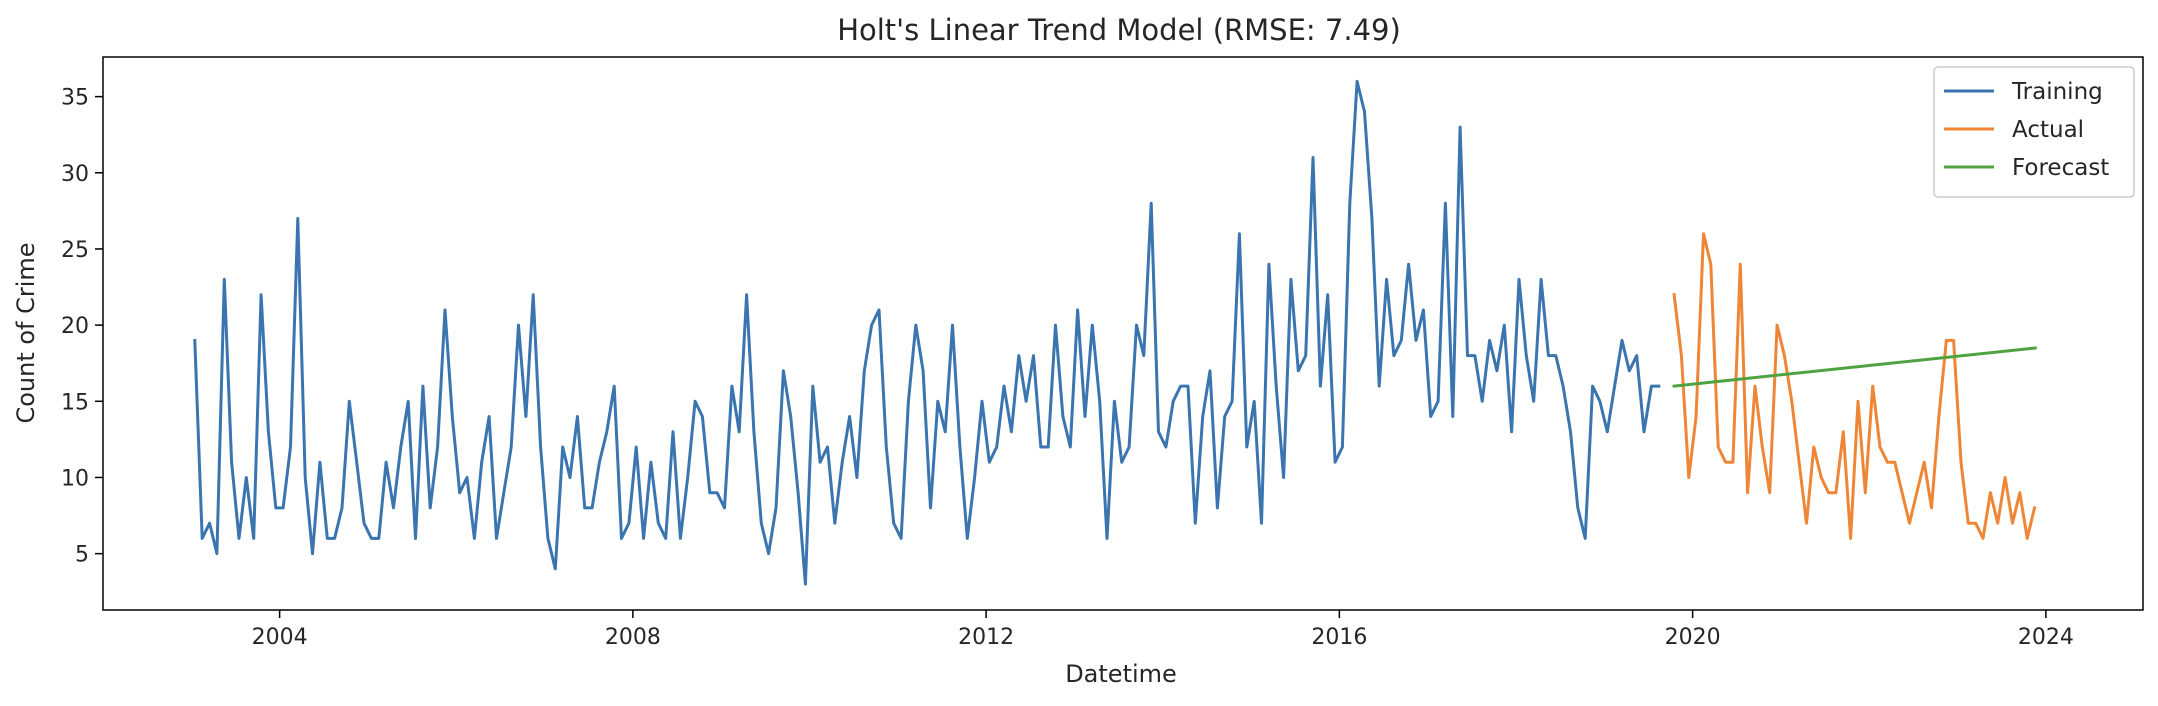 The image size is (2158, 706). I want to click on legend-label-forecast: Forecast, so click(2060, 168).